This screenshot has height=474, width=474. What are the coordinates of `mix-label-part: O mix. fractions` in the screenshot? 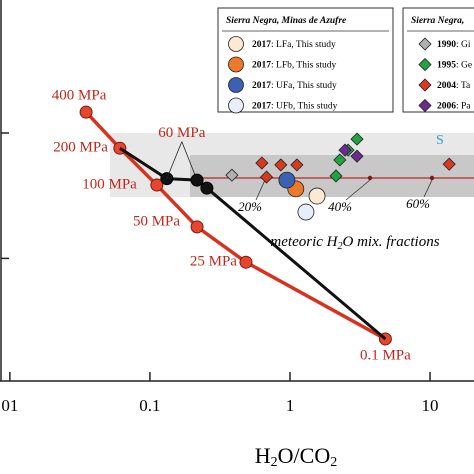 It's located at (390, 242).